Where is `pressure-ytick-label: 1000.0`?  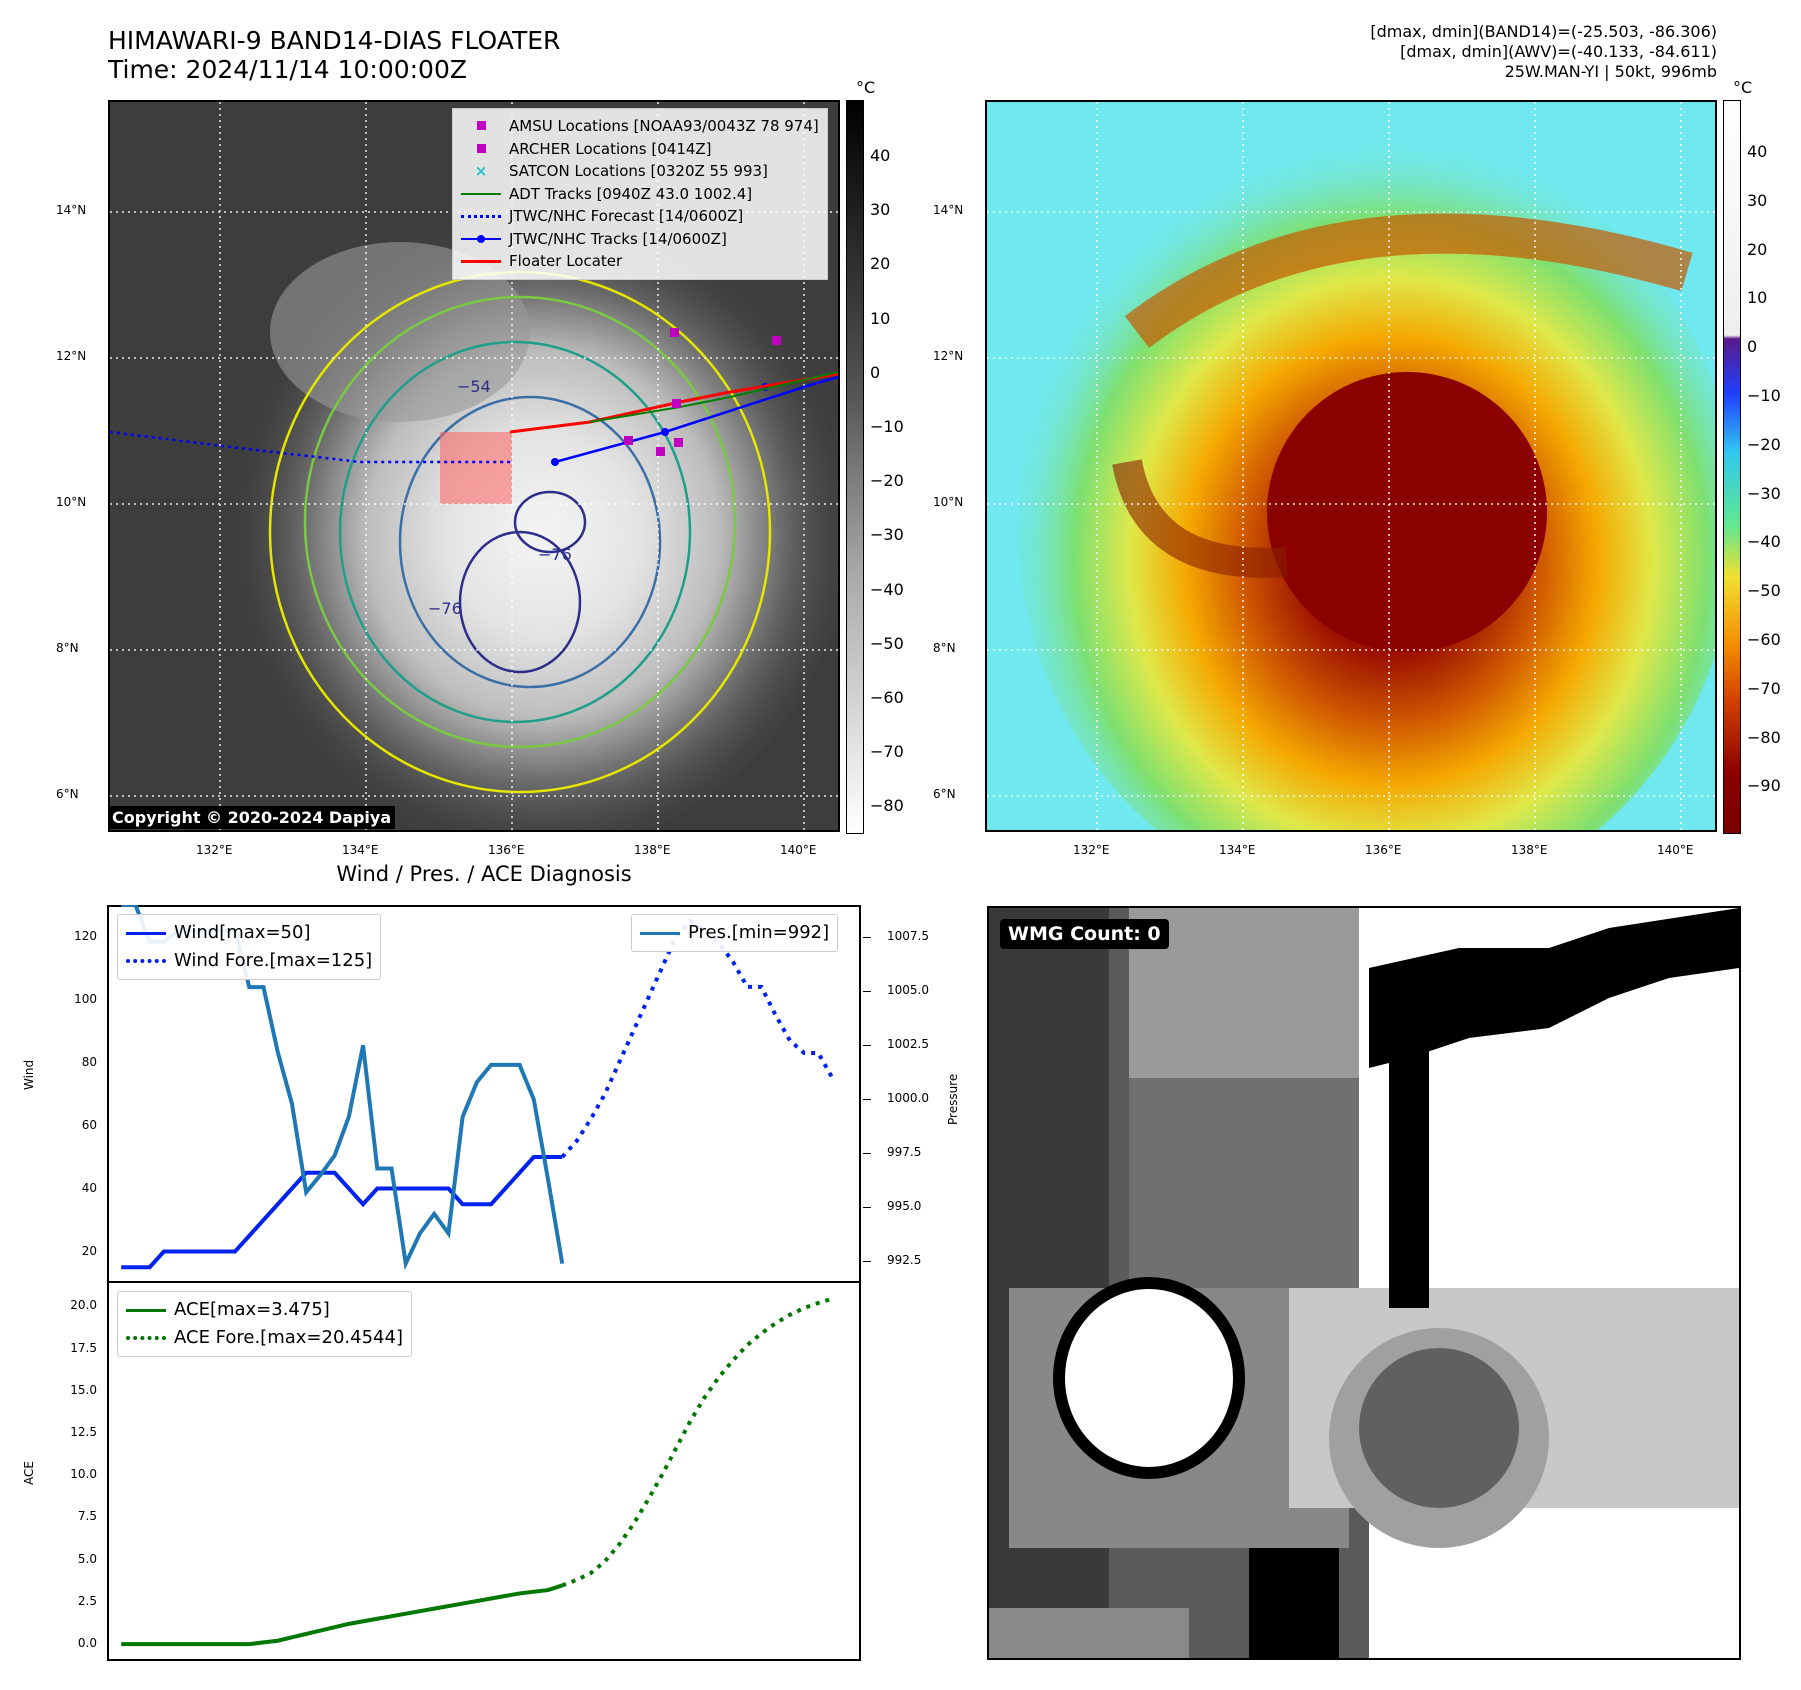
pressure-ytick-label: 1000.0 is located at coordinates (908, 1098).